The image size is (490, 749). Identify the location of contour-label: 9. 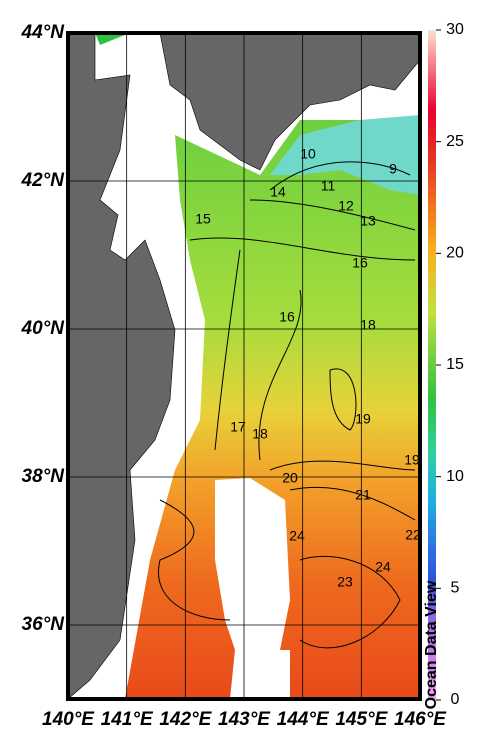
(393, 169).